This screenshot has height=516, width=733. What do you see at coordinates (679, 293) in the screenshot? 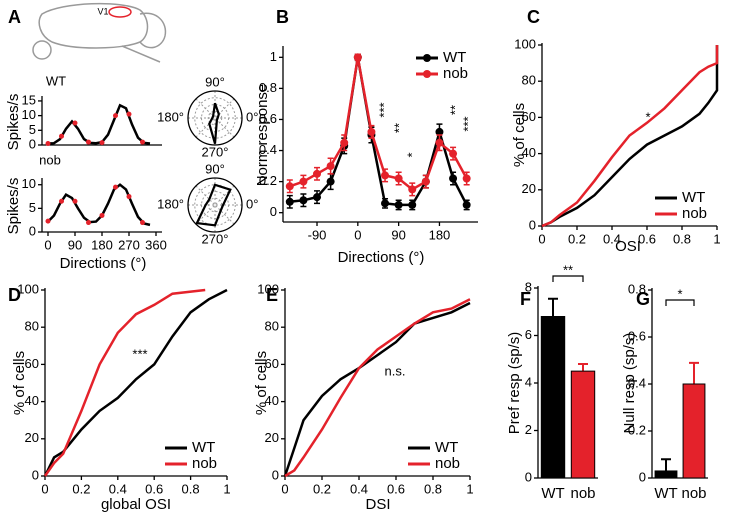
I see `annotation: *` at bounding box center [679, 293].